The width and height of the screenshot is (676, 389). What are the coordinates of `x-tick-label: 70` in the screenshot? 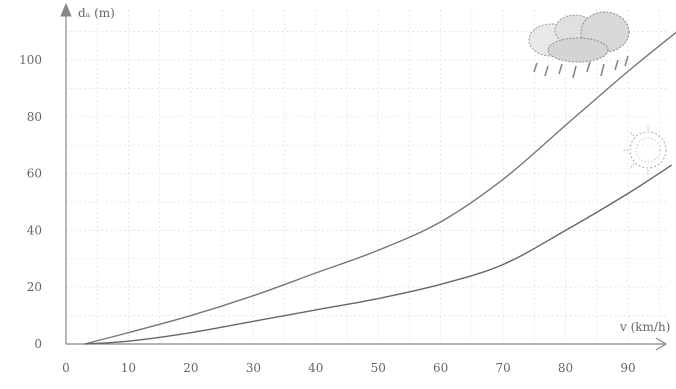 It's located at (502, 368).